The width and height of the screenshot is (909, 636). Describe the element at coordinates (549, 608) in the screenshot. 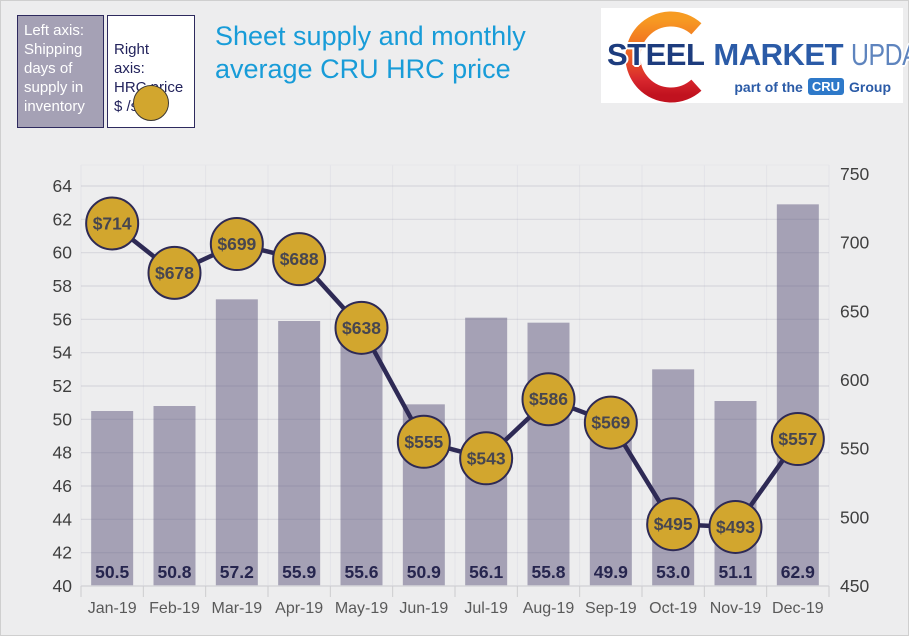

I see `x-tick-label: Aug-19` at that location.